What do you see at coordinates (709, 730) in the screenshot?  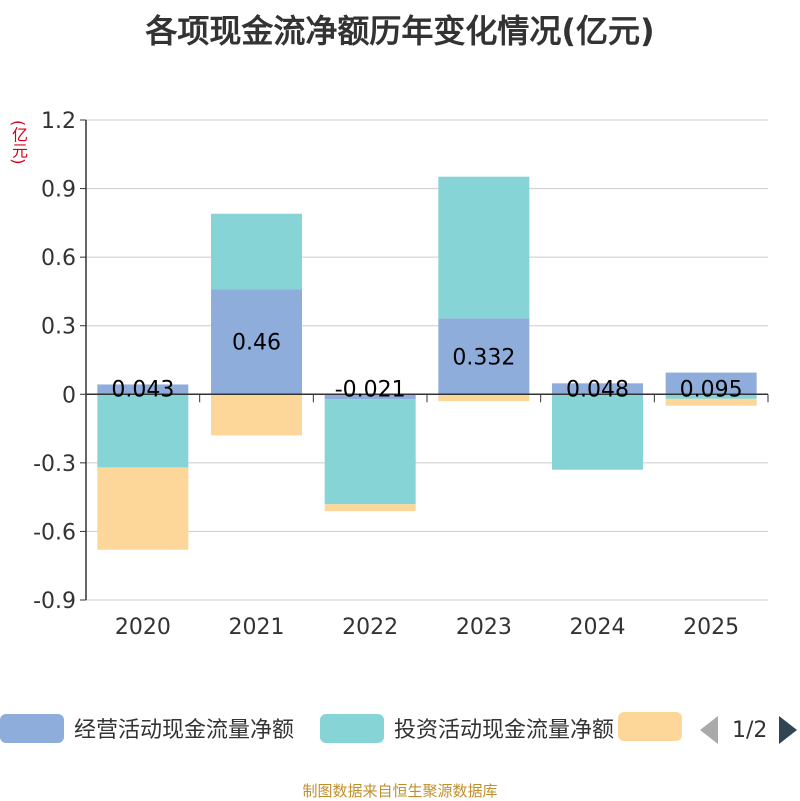 I see `triangle-left-icon` at bounding box center [709, 730].